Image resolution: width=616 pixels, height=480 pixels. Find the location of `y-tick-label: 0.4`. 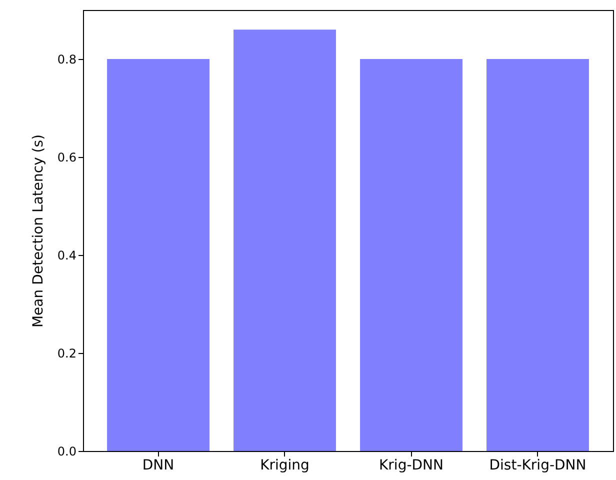

y-tick-label: 0.4 is located at coordinates (66, 255).